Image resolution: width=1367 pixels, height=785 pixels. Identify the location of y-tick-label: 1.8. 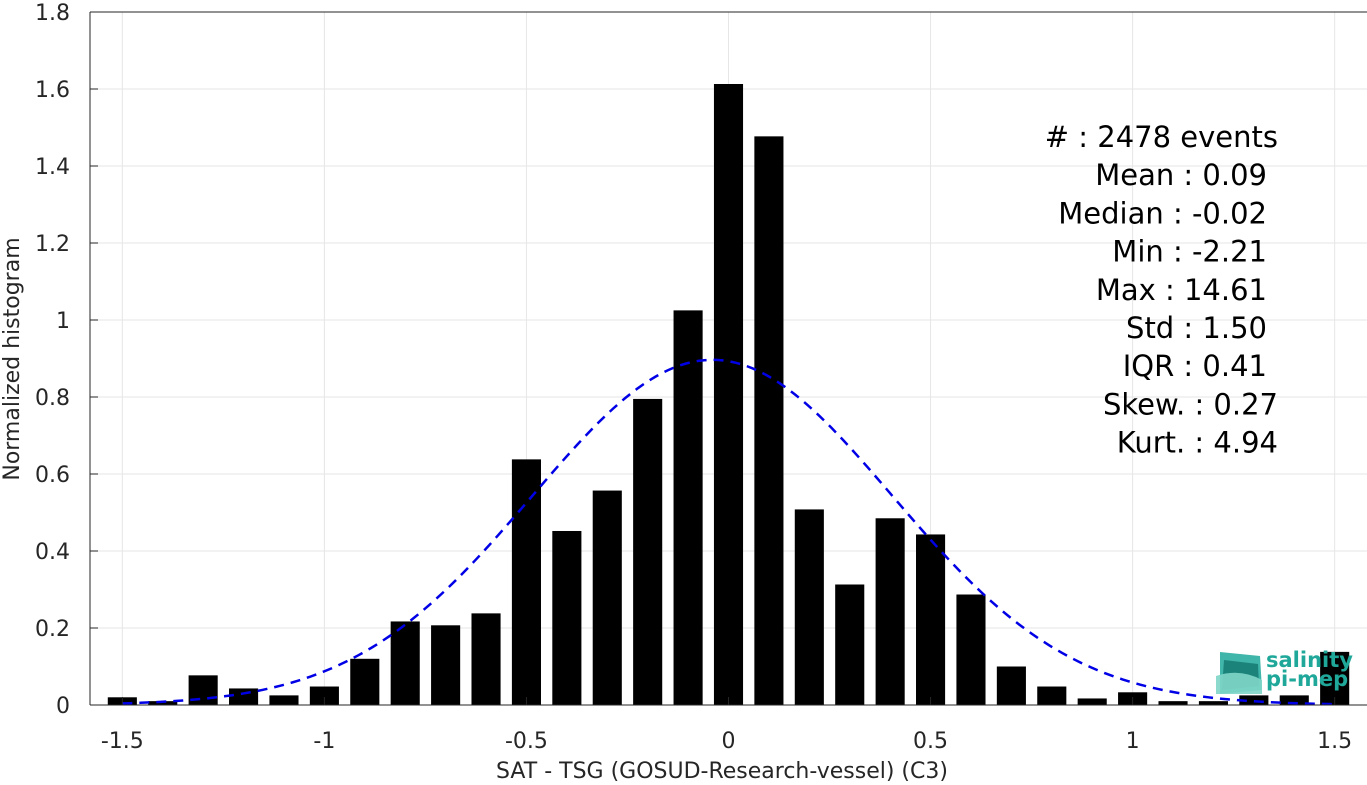
(52, 13).